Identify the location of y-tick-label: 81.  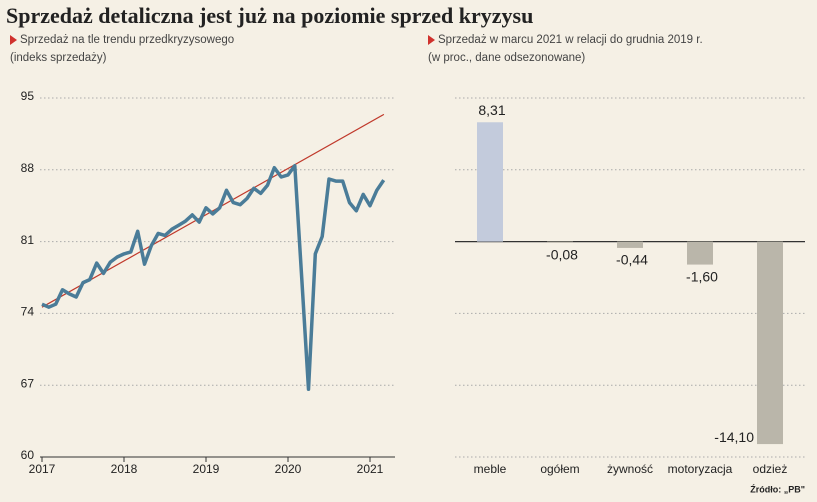
(28, 240).